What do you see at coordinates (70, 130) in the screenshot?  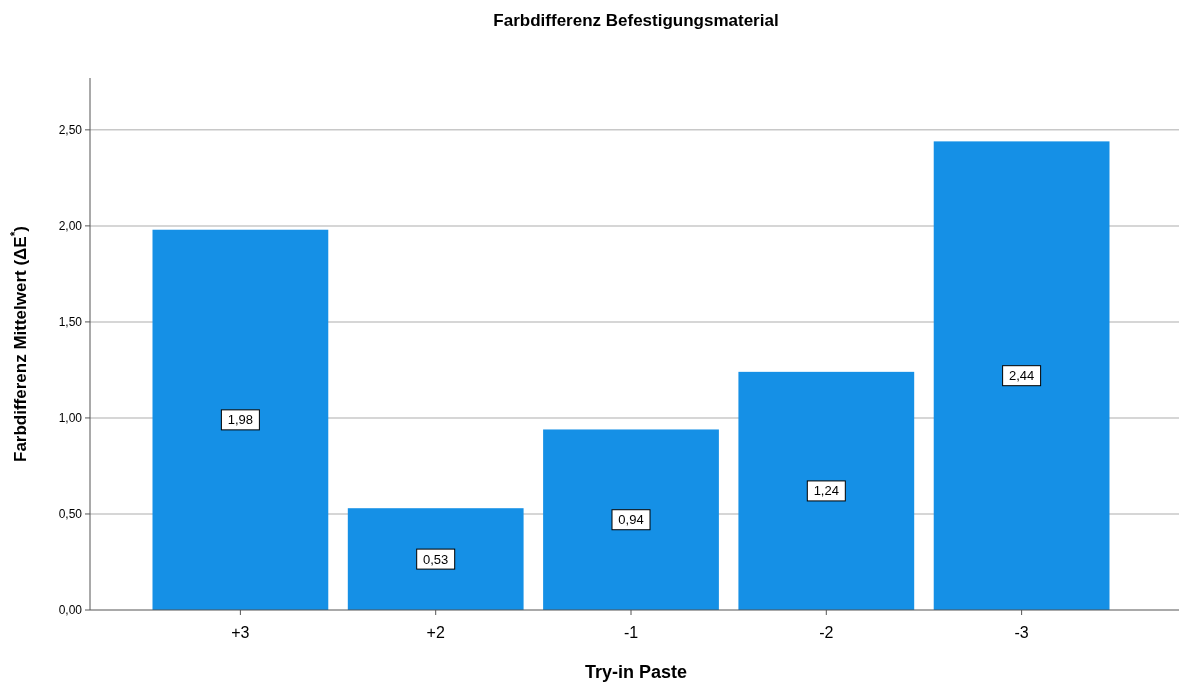 I see `y-tick-label: 2,50` at bounding box center [70, 130].